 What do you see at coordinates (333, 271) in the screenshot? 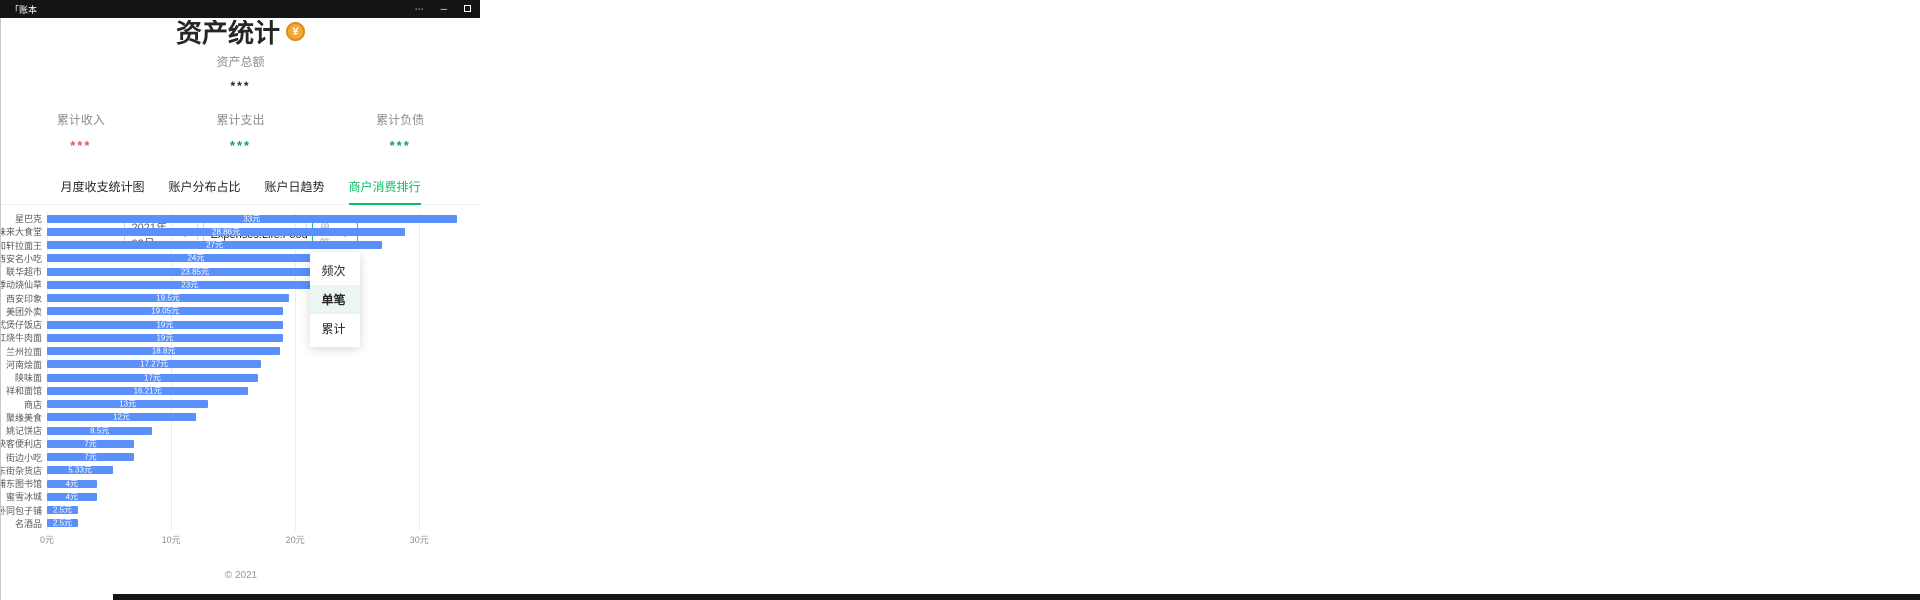
I see `dropdown-option-频次: 频次` at bounding box center [333, 271].